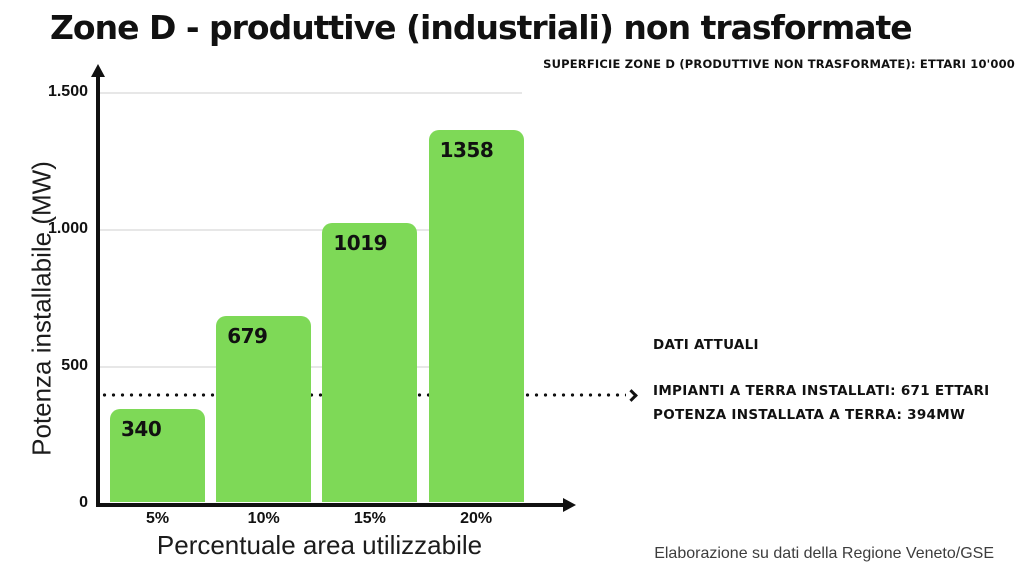 Image resolution: width=1024 pixels, height=576 pixels. Describe the element at coordinates (74, 365) in the screenshot. I see `y-tick-label: 500` at that location.